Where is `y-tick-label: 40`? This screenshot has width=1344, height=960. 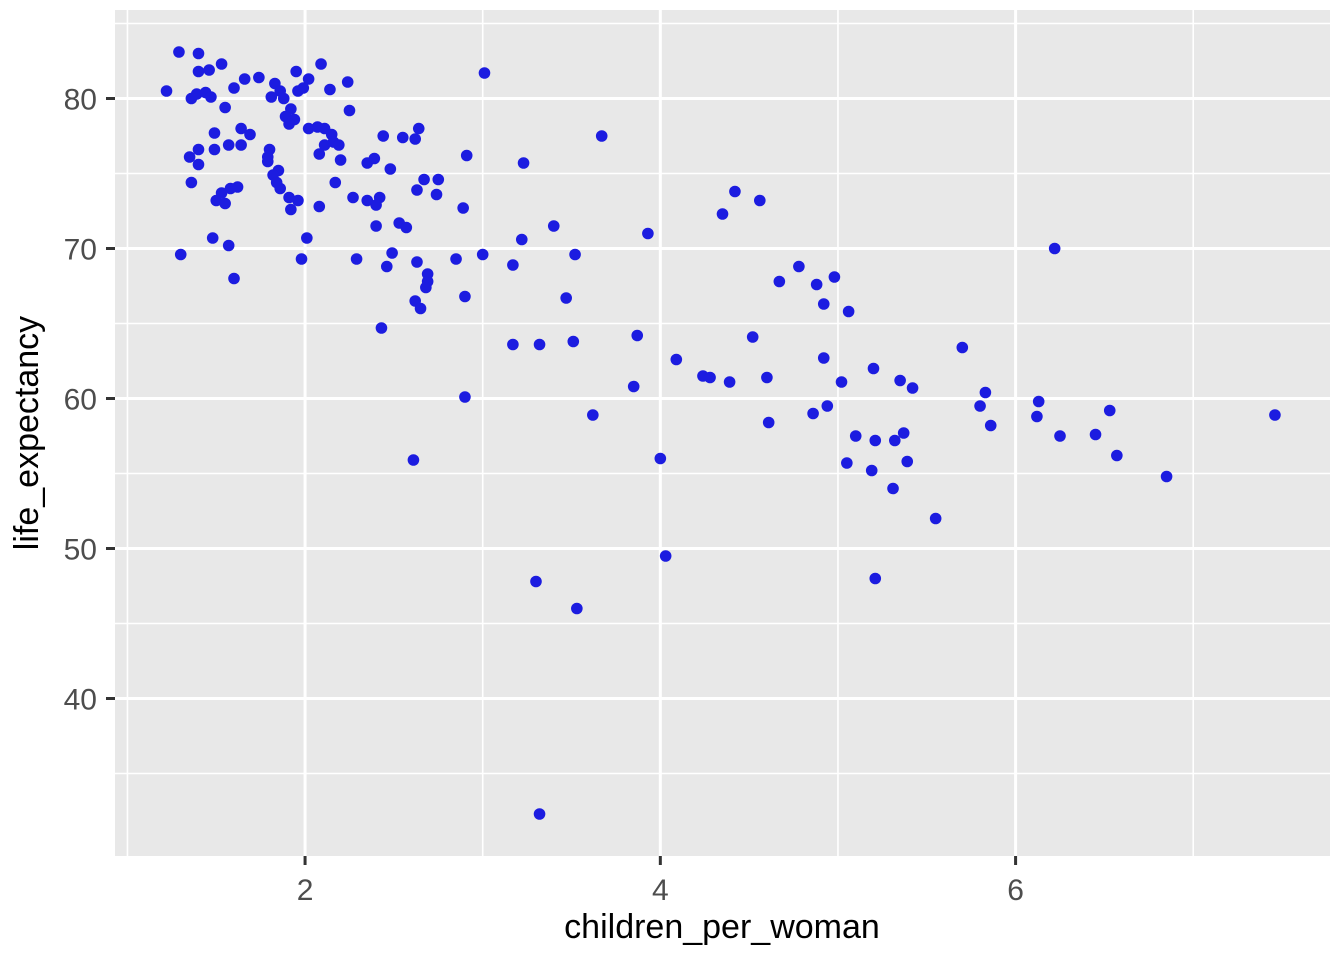
y-tick-label: 40 is located at coordinates (80, 700).